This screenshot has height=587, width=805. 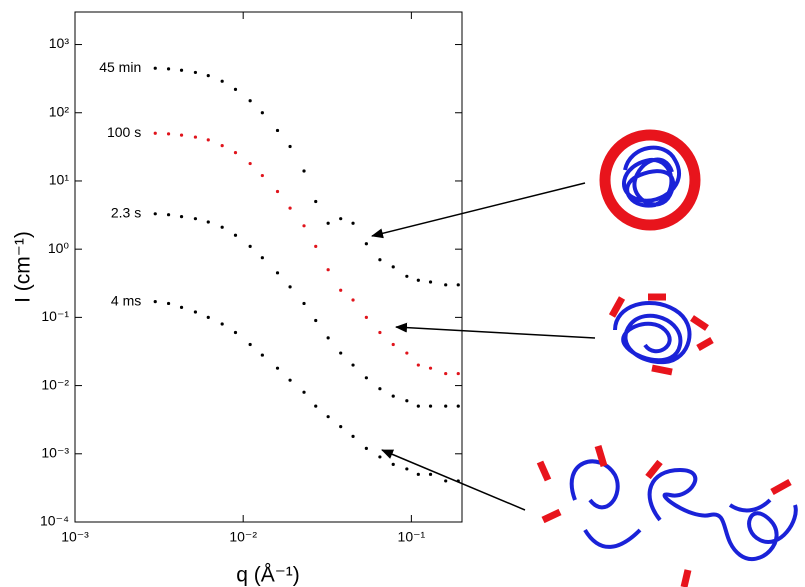 I want to click on series-label: 45 min, so click(x=120, y=67).